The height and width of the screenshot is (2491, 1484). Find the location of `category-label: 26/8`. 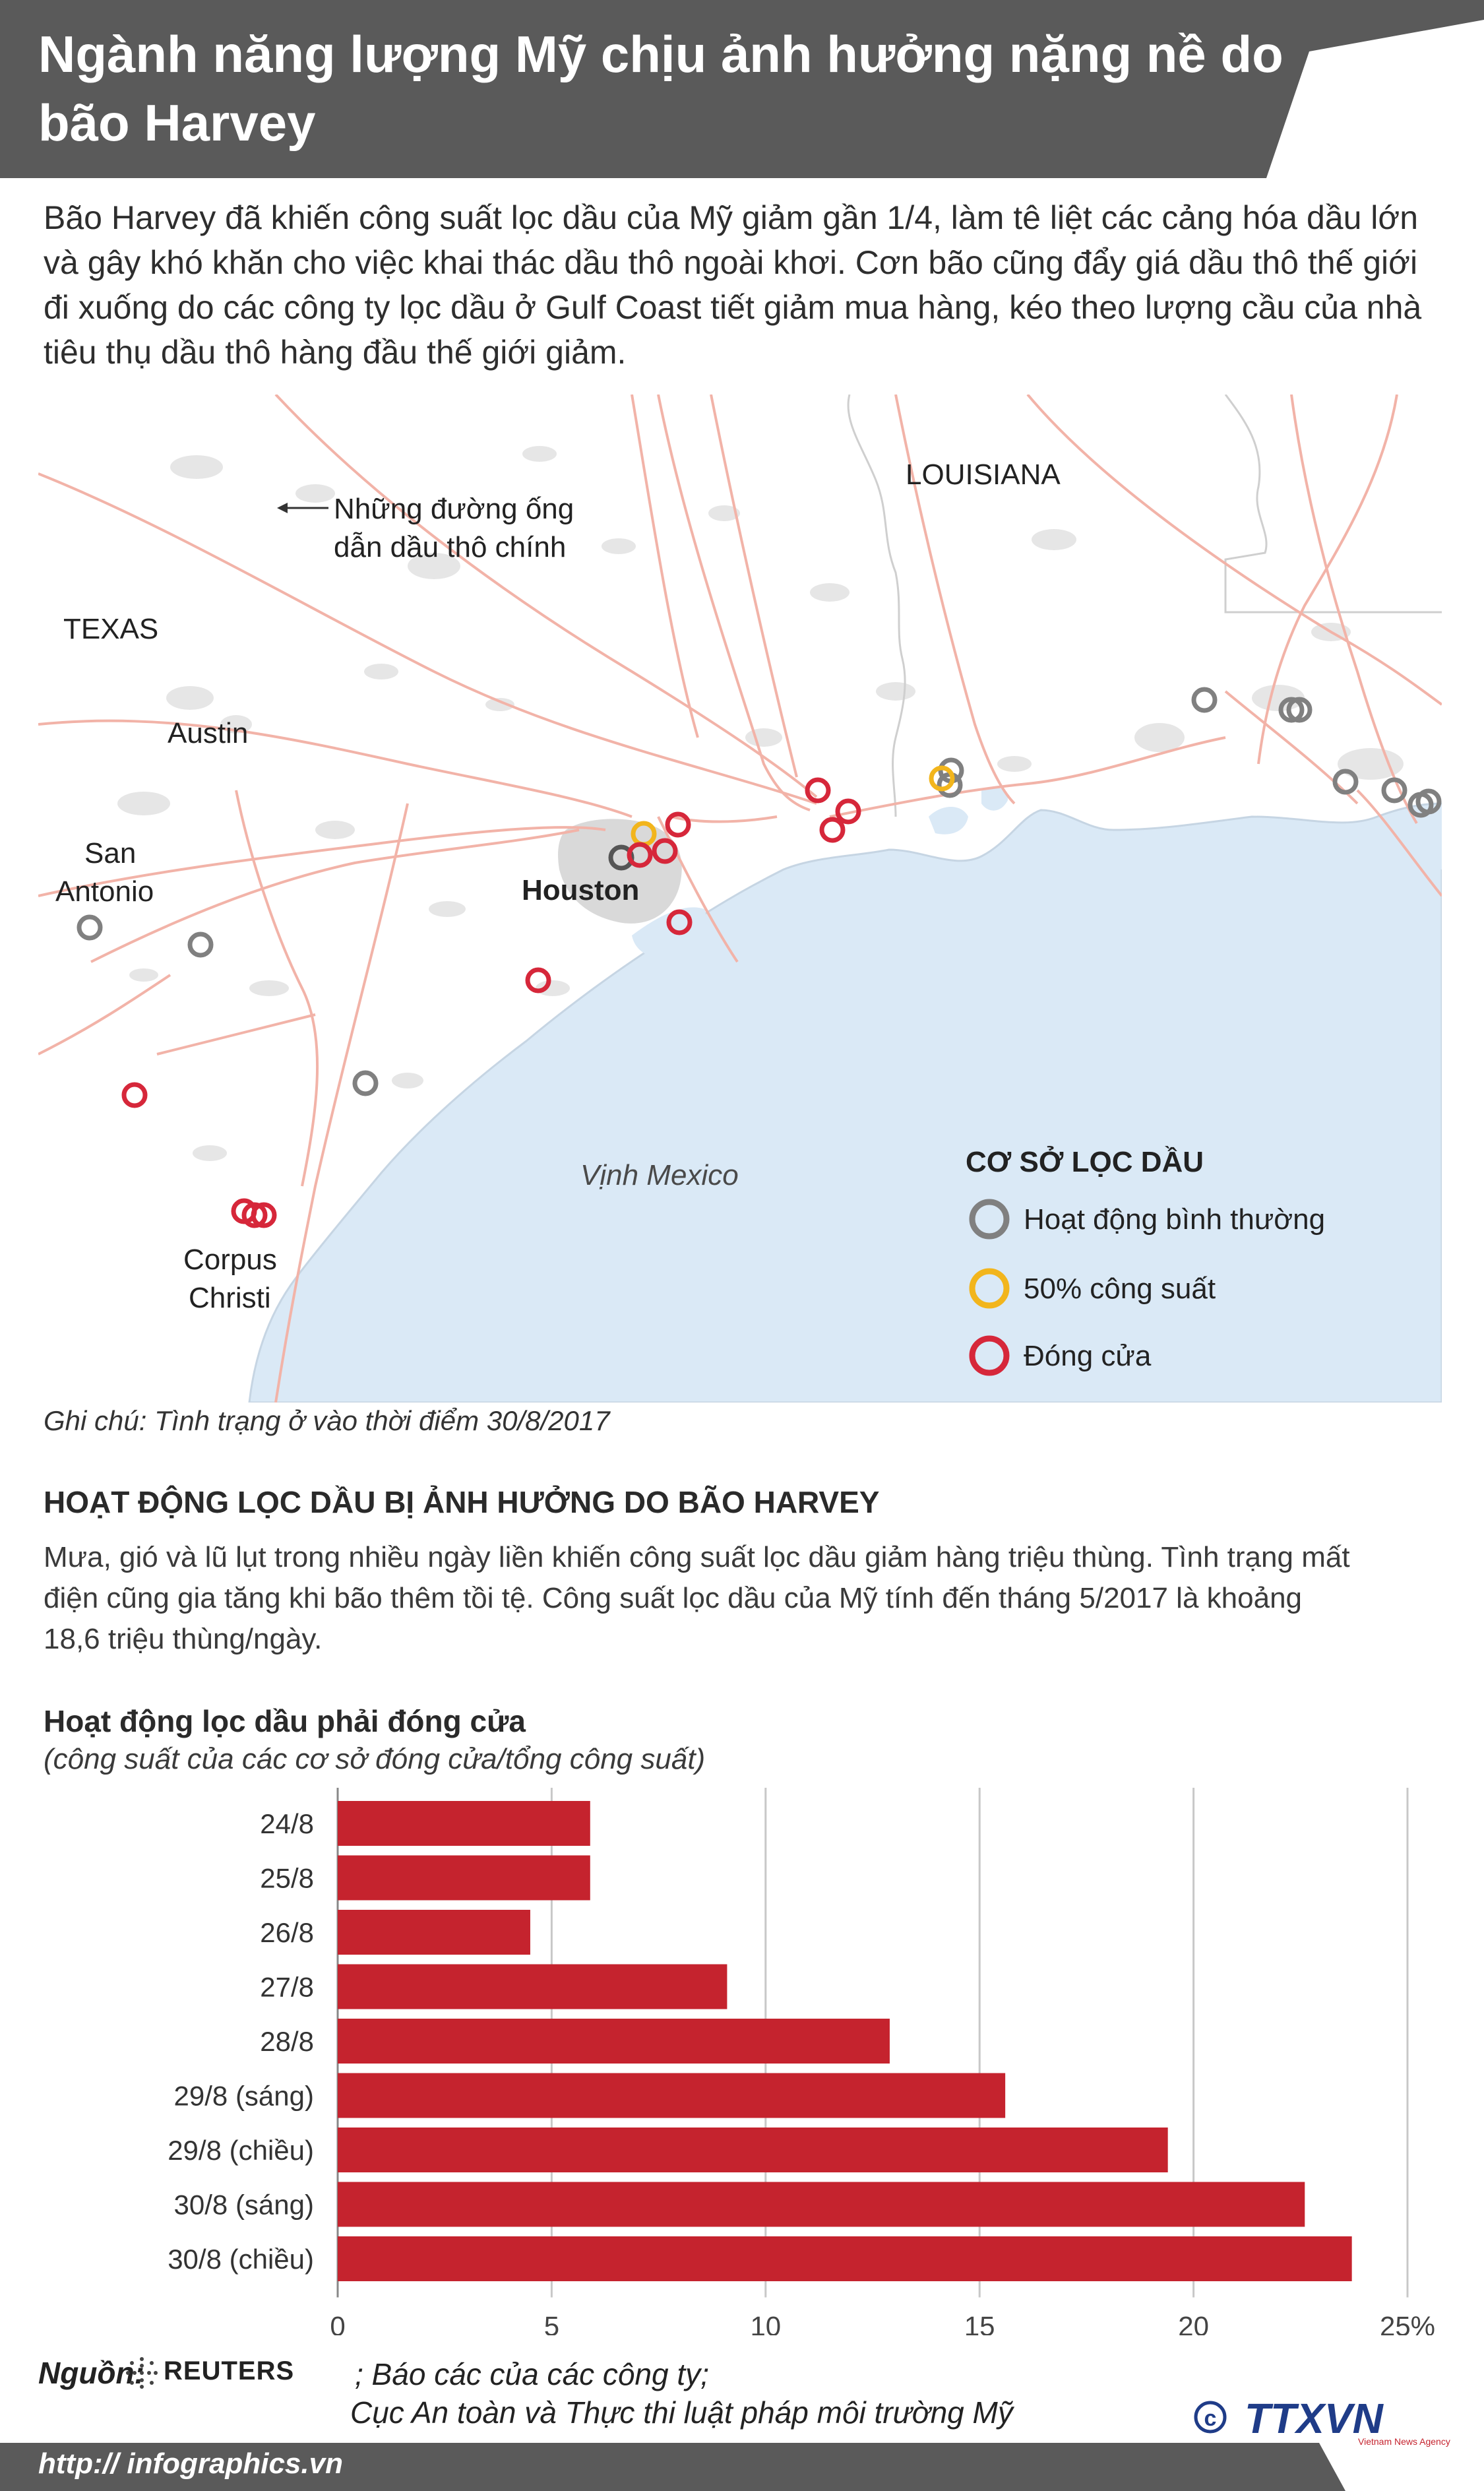

category-label: 26/8 is located at coordinates (287, 1932).